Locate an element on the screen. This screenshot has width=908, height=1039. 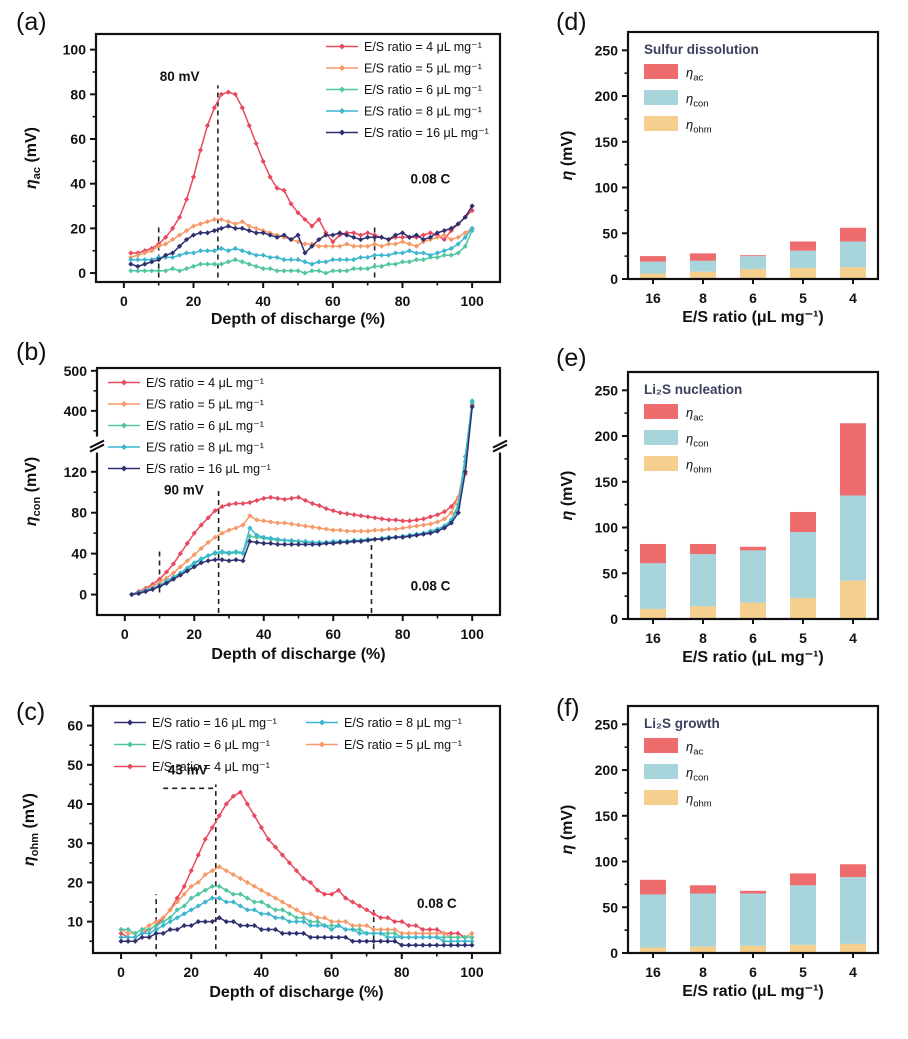
svg-text: 10 is located at coordinates (75, 922).